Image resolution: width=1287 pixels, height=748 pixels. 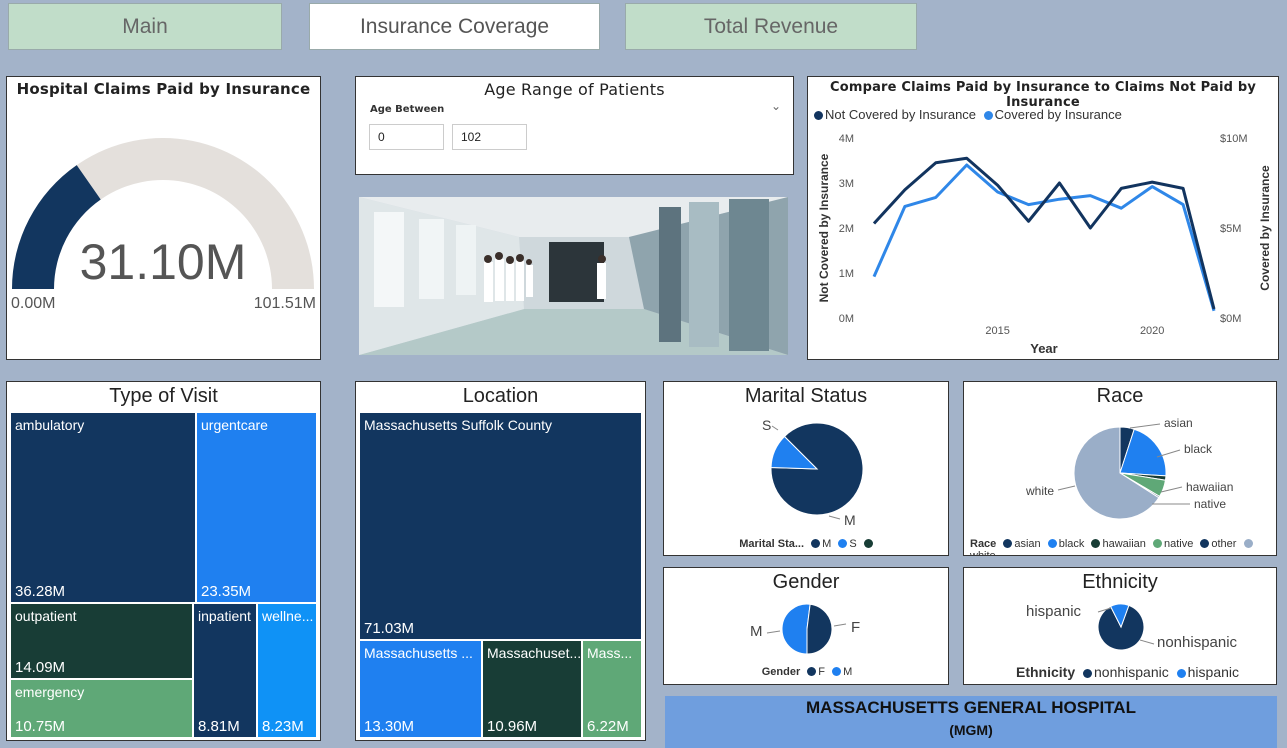 I want to click on y-left-tick: 0M, so click(x=846, y=319).